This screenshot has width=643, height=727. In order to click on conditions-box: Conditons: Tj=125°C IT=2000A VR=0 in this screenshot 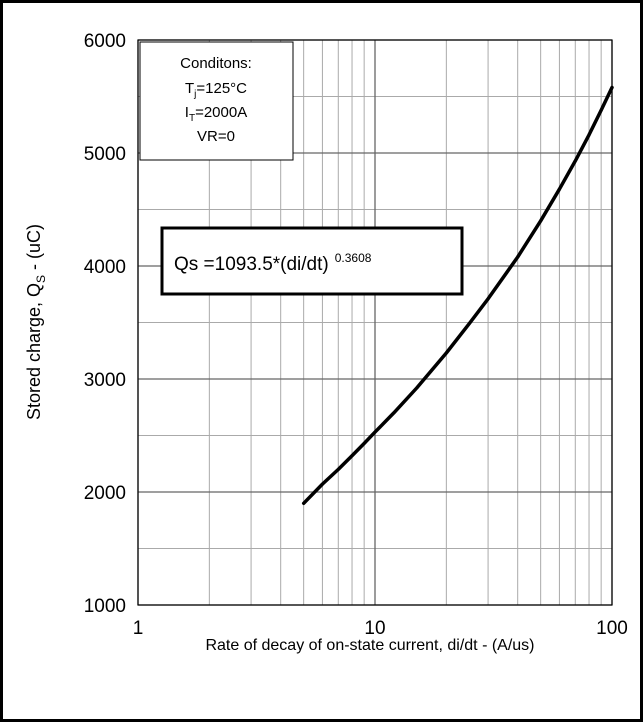, I will do `click(216, 101)`.